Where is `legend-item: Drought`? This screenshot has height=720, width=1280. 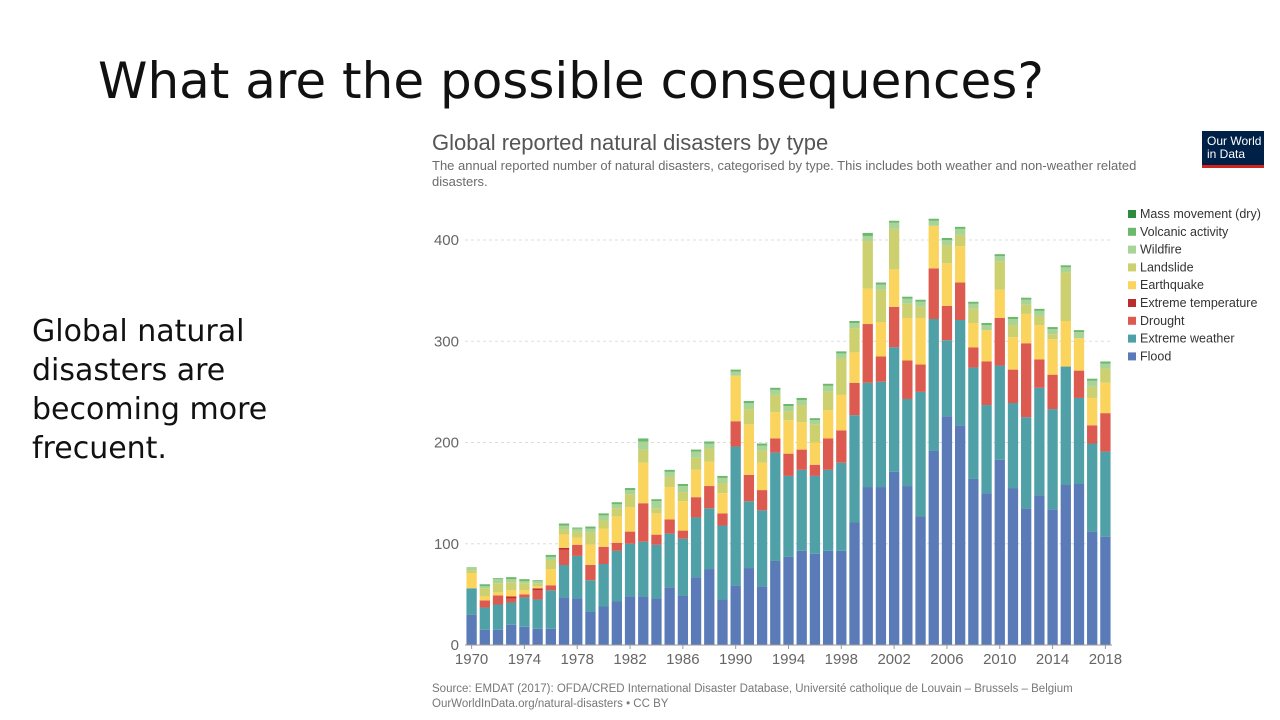 legend-item: Drought is located at coordinates (1156, 321).